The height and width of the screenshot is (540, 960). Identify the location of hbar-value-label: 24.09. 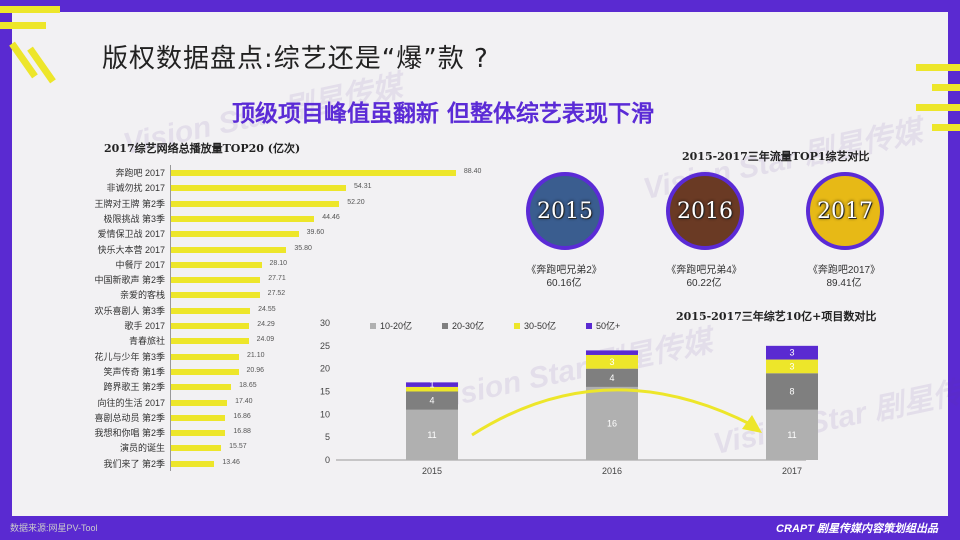
(265, 340).